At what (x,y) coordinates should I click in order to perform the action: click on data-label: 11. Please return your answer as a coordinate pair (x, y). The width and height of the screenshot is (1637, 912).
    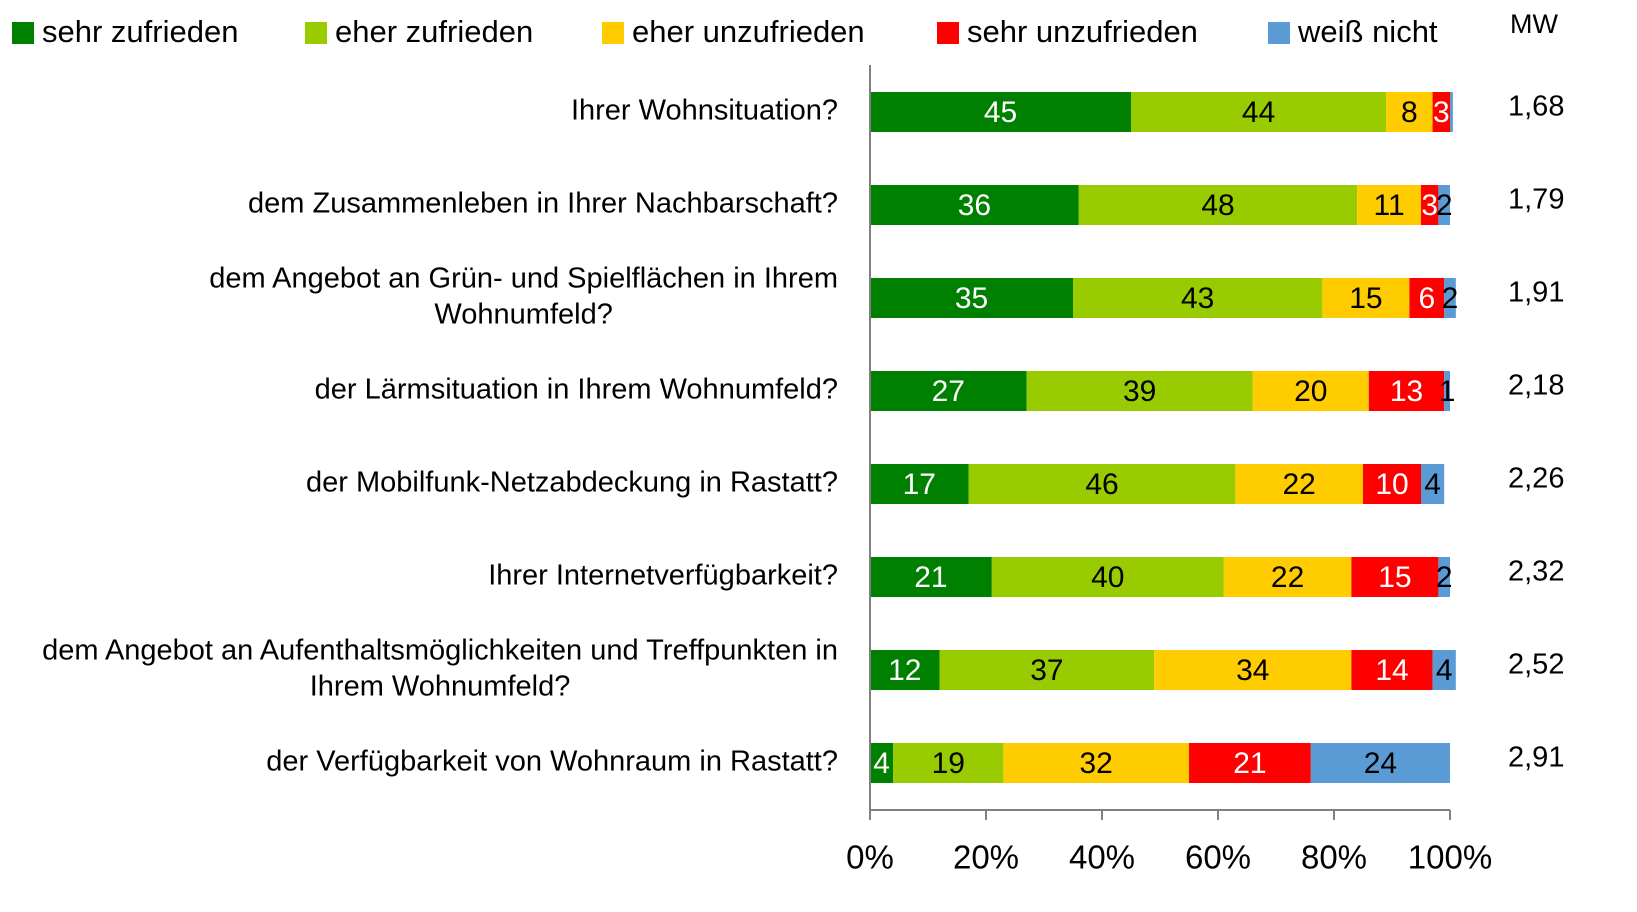
    Looking at the image, I should click on (1389, 205).